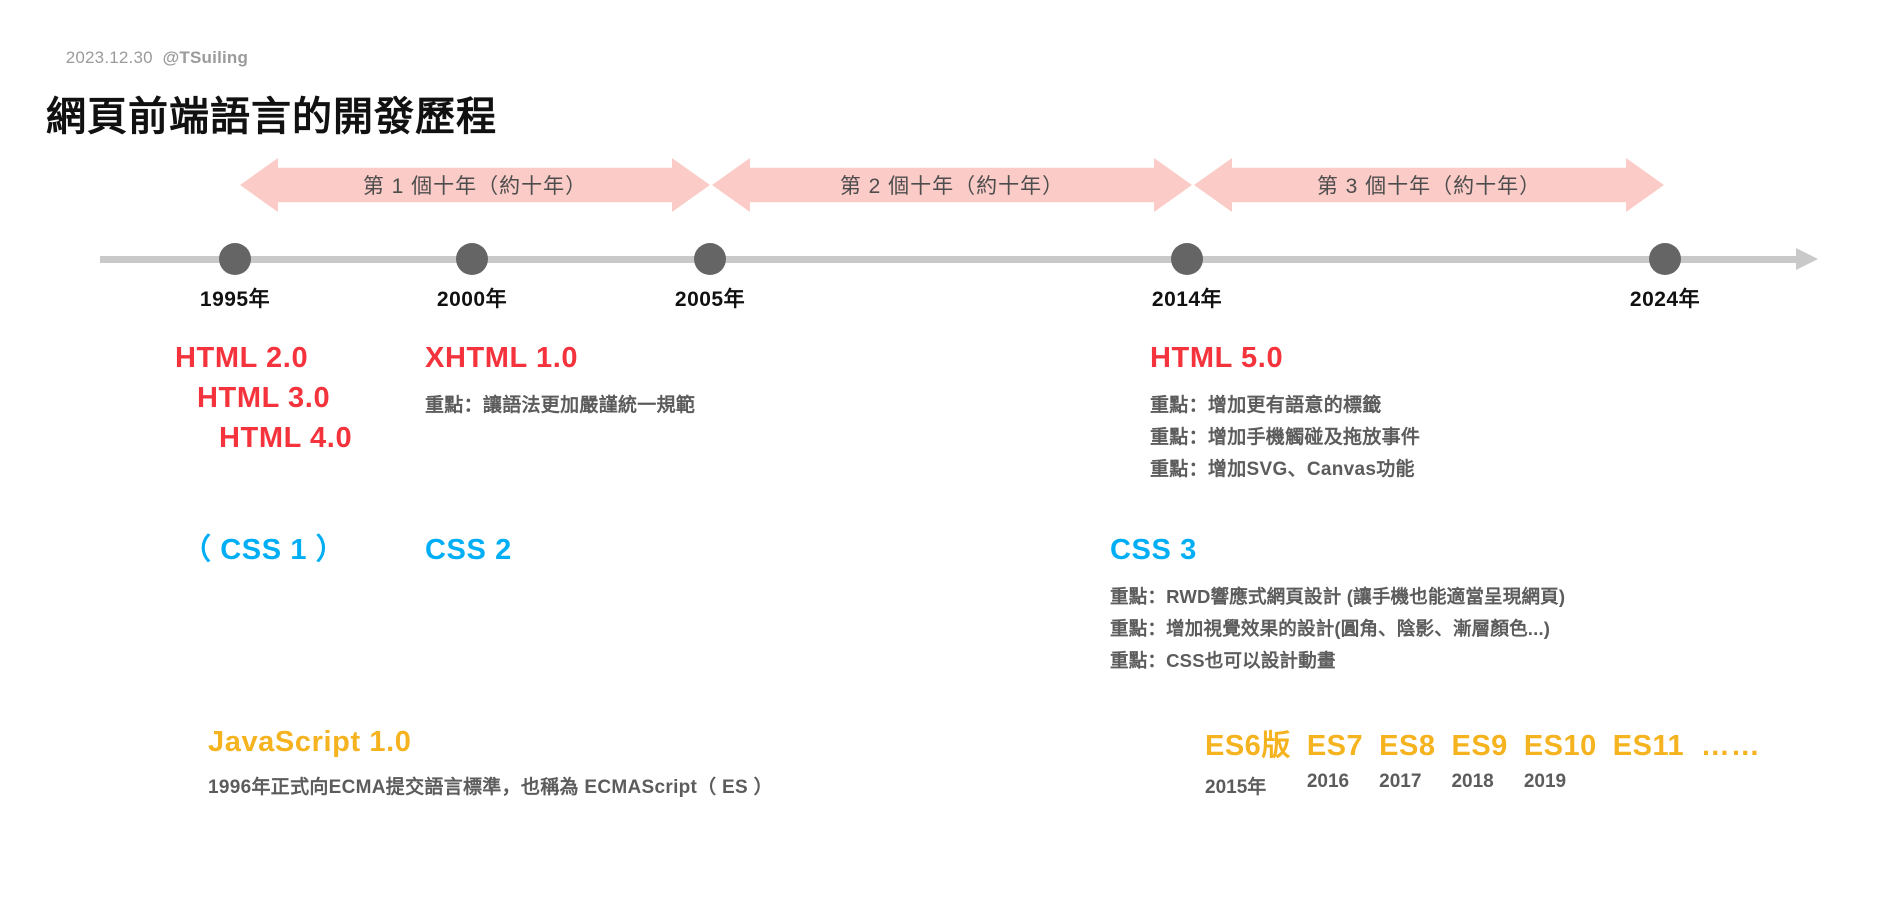 This screenshot has width=1900, height=900. What do you see at coordinates (286, 438) in the screenshot?
I see `html-version-4: HTML 4.0` at bounding box center [286, 438].